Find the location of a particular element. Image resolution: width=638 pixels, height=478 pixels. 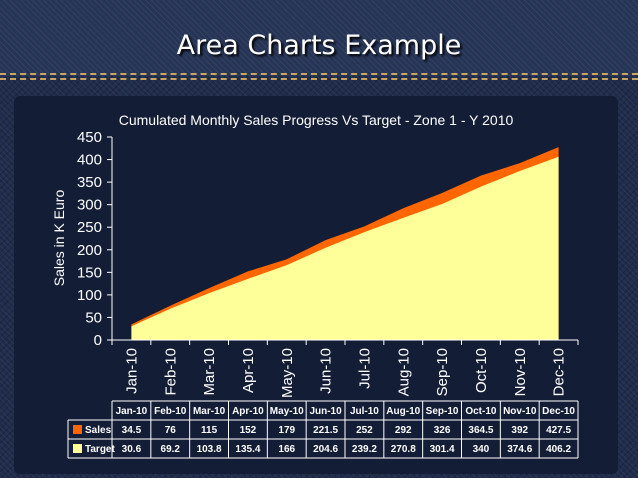

x-category-label: Jan-10 is located at coordinates (131, 371).